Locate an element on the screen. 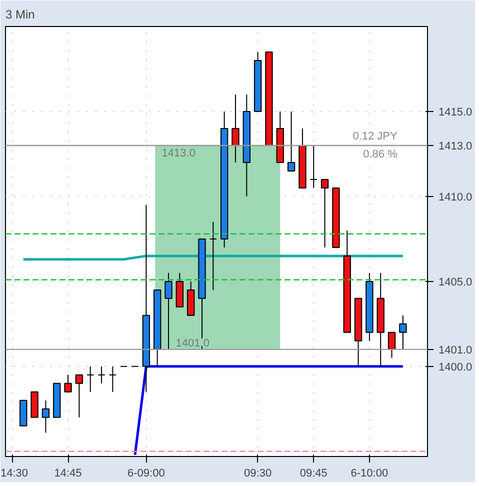  y-tick-label: 1405.0 is located at coordinates (455, 282).